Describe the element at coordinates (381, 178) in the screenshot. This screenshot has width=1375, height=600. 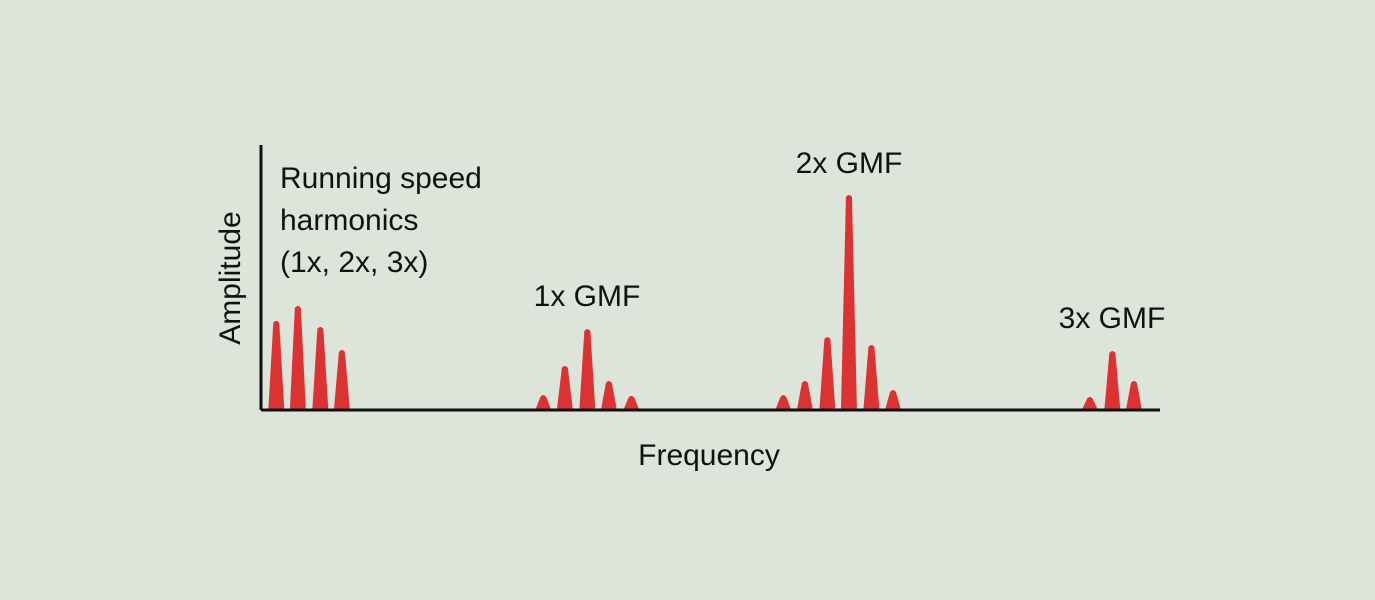
I see `annotation: Running speed` at that location.